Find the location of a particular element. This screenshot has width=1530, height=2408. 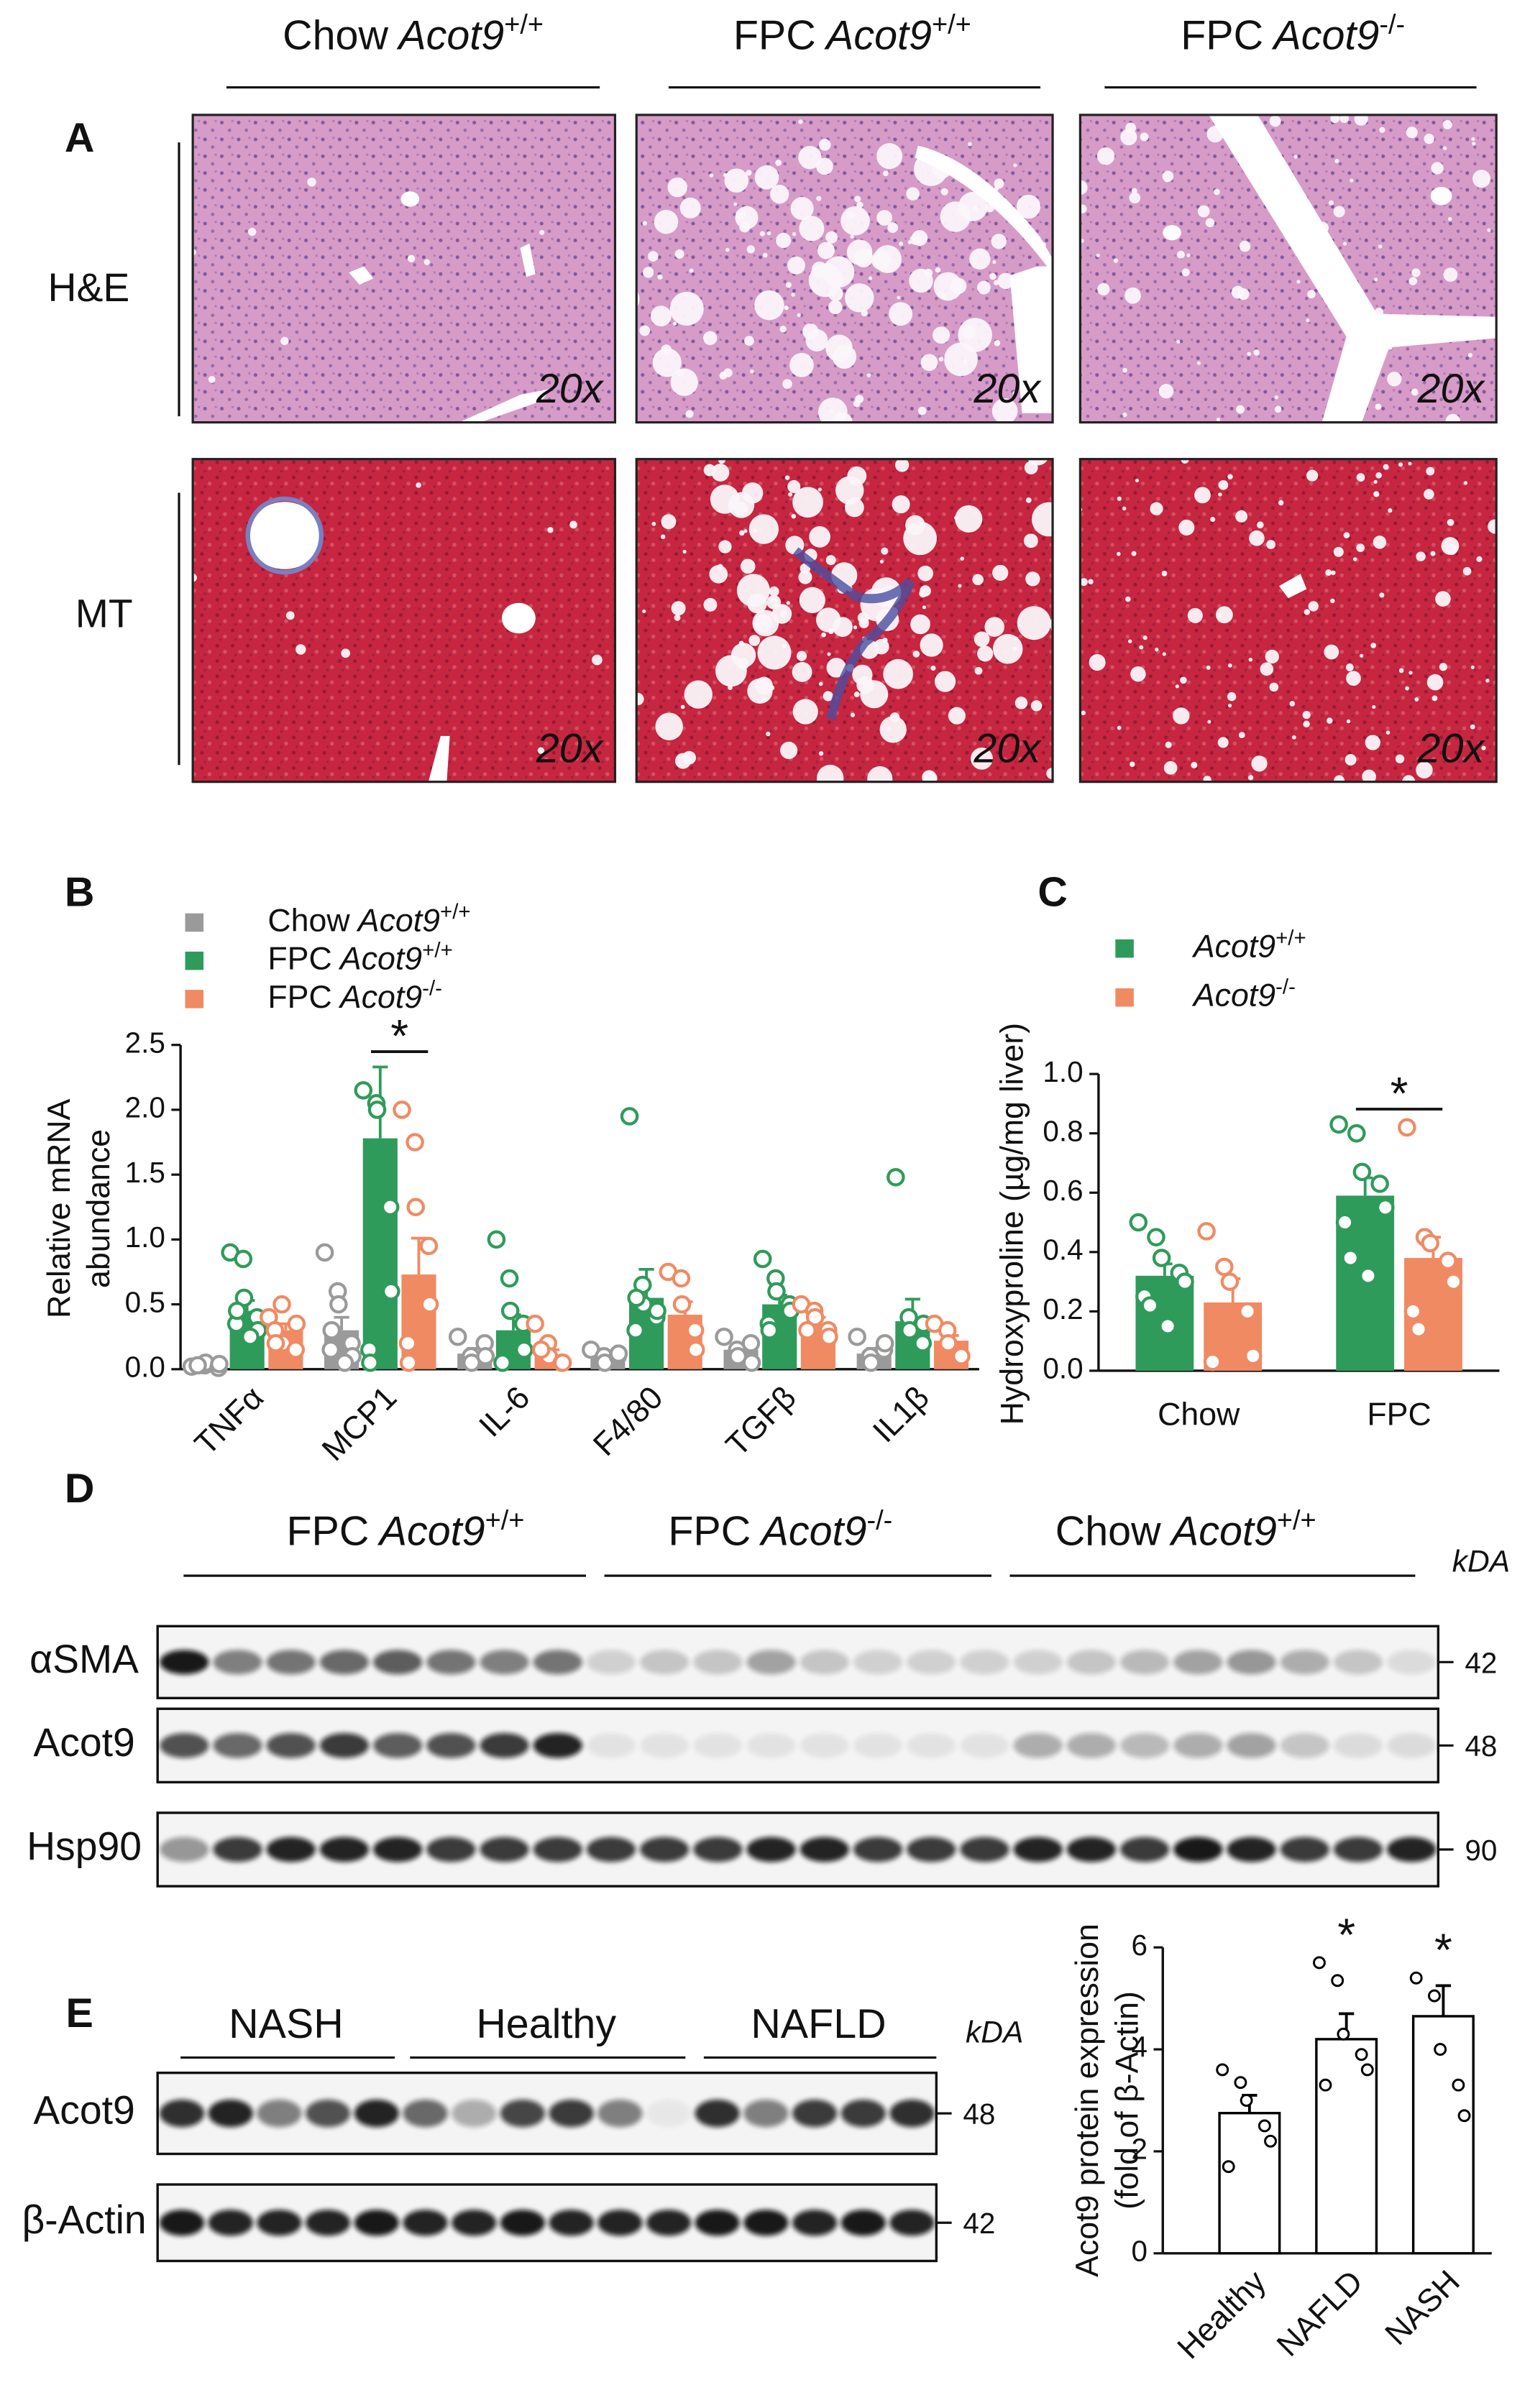

genotype: -/- is located at coordinates (1285, 986).